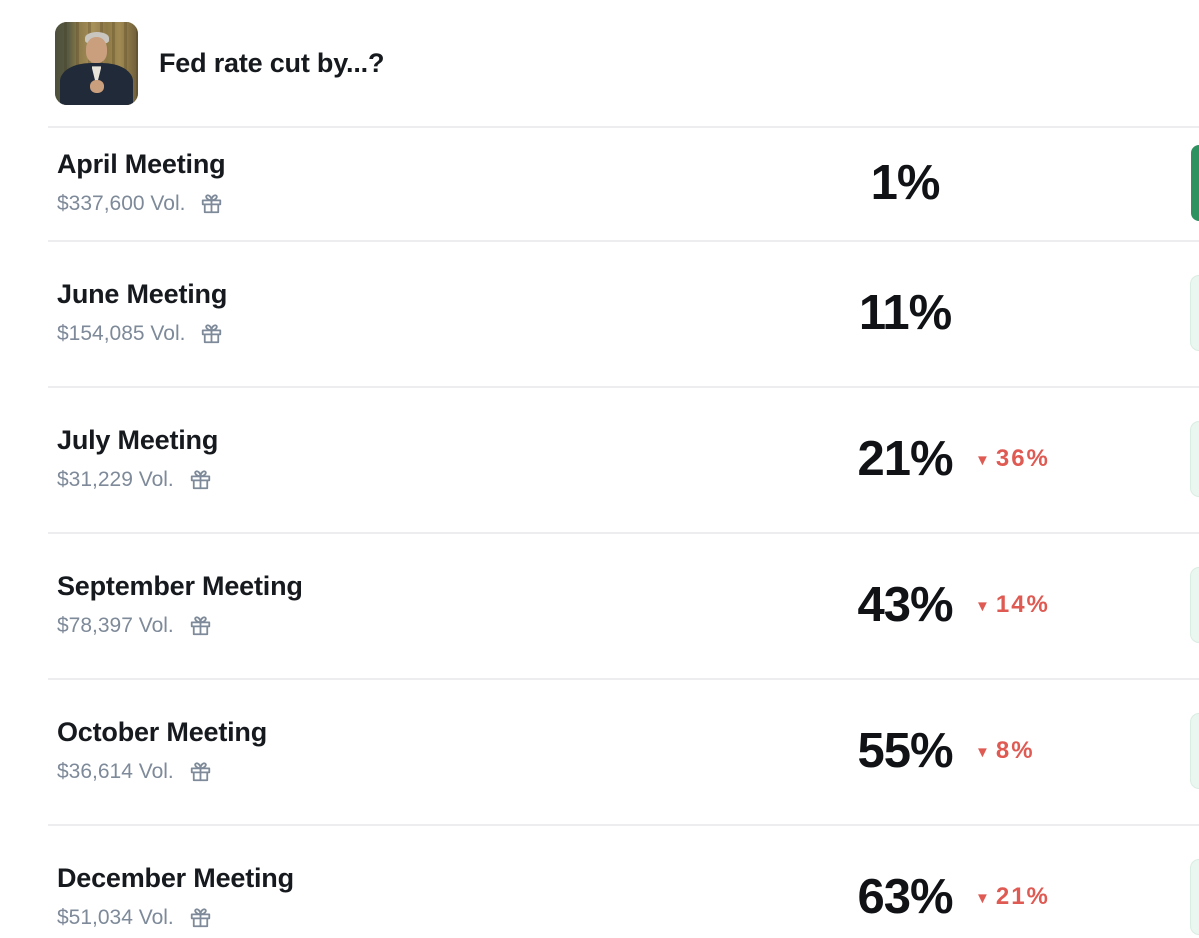  I want to click on outcome-info: June Meeting $154,085 Vol., so click(142, 313).